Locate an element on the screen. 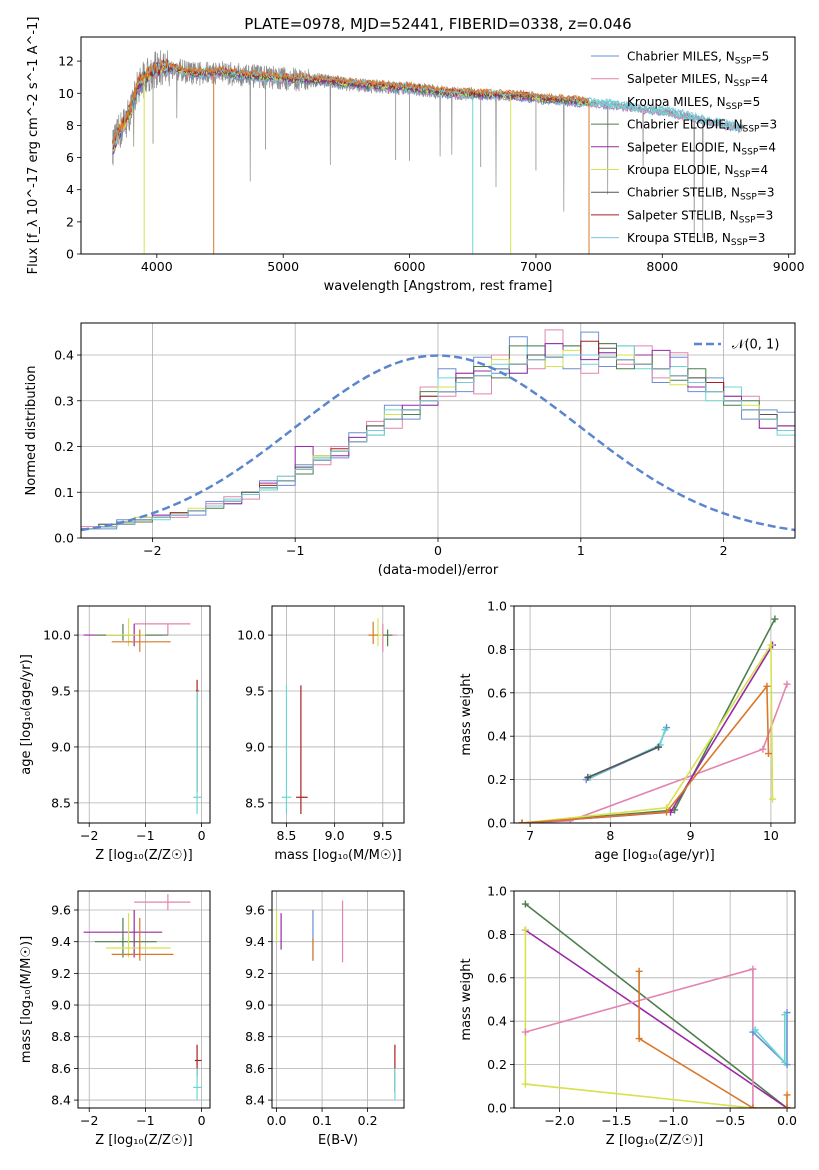  x-tick-label: 9.0 is located at coordinates (335, 835).